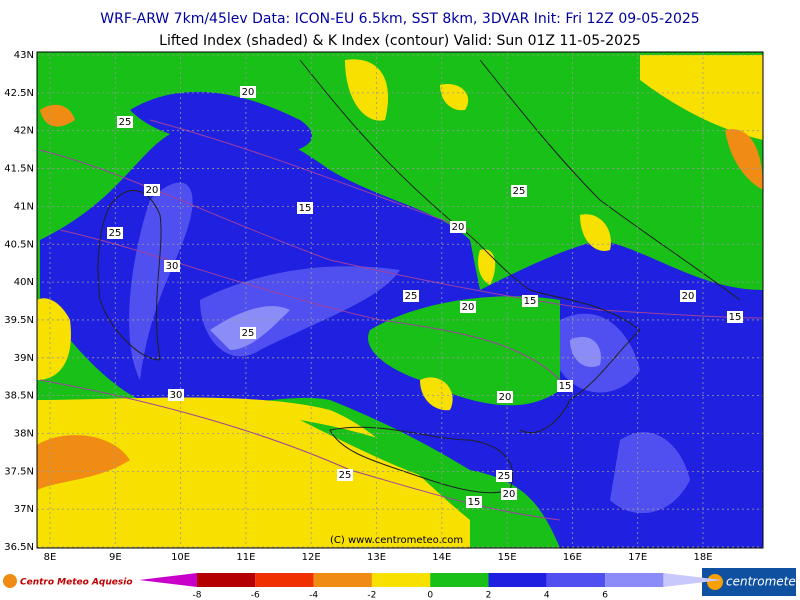  Describe the element at coordinates (19, 244) in the screenshot. I see `lat-label: 40.5N` at that location.